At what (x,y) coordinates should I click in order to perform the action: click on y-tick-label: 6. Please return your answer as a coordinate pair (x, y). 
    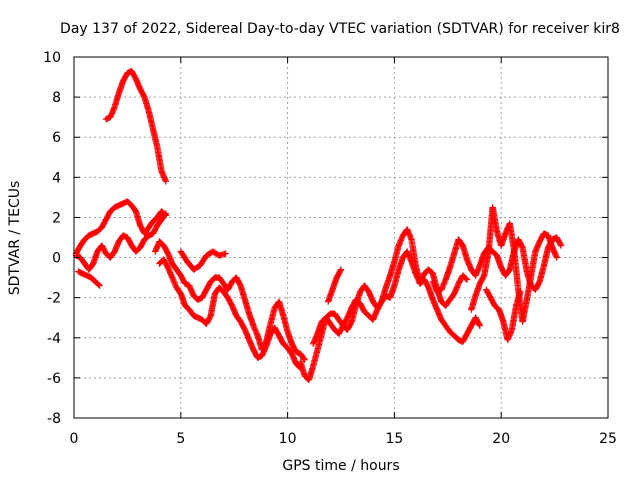
    Looking at the image, I should click on (56, 138).